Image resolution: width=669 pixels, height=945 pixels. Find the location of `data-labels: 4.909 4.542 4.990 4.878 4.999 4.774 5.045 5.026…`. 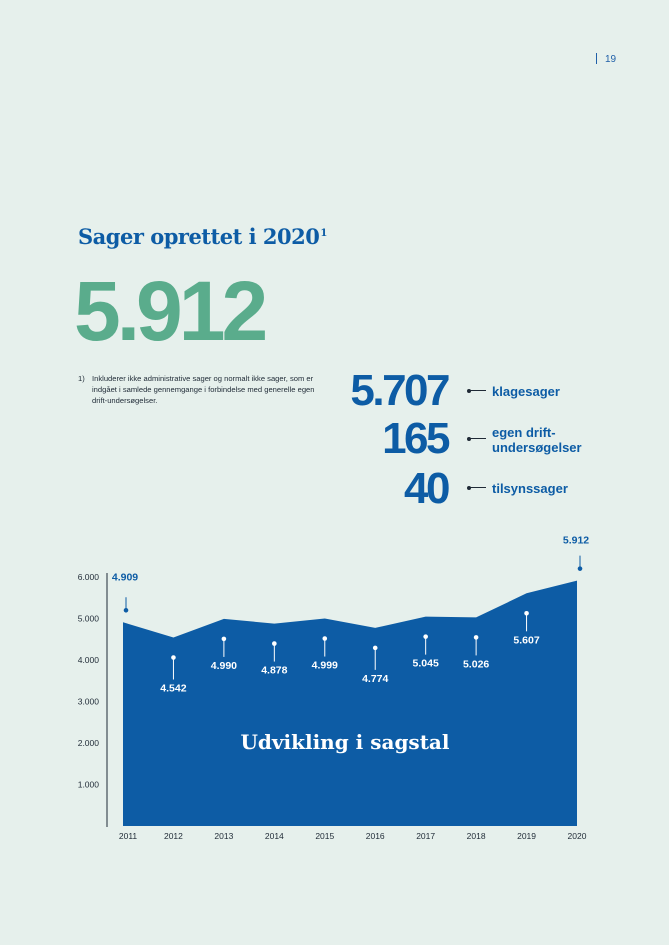

data-labels: 4.909 4.542 4.990 4.878 4.999 4.774 5.045 5.026… is located at coordinates (350, 615).